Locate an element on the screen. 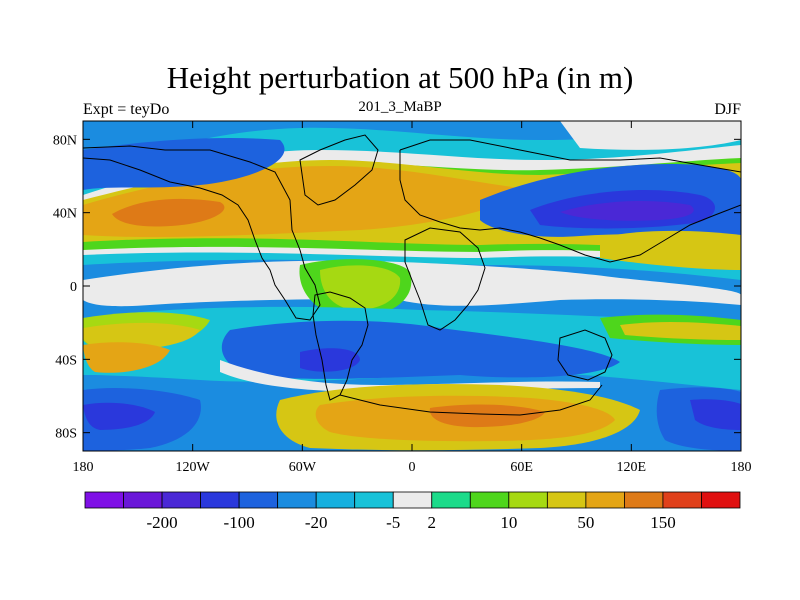 This screenshot has height=600, width=800. x-tick-label: 0 is located at coordinates (412, 467).